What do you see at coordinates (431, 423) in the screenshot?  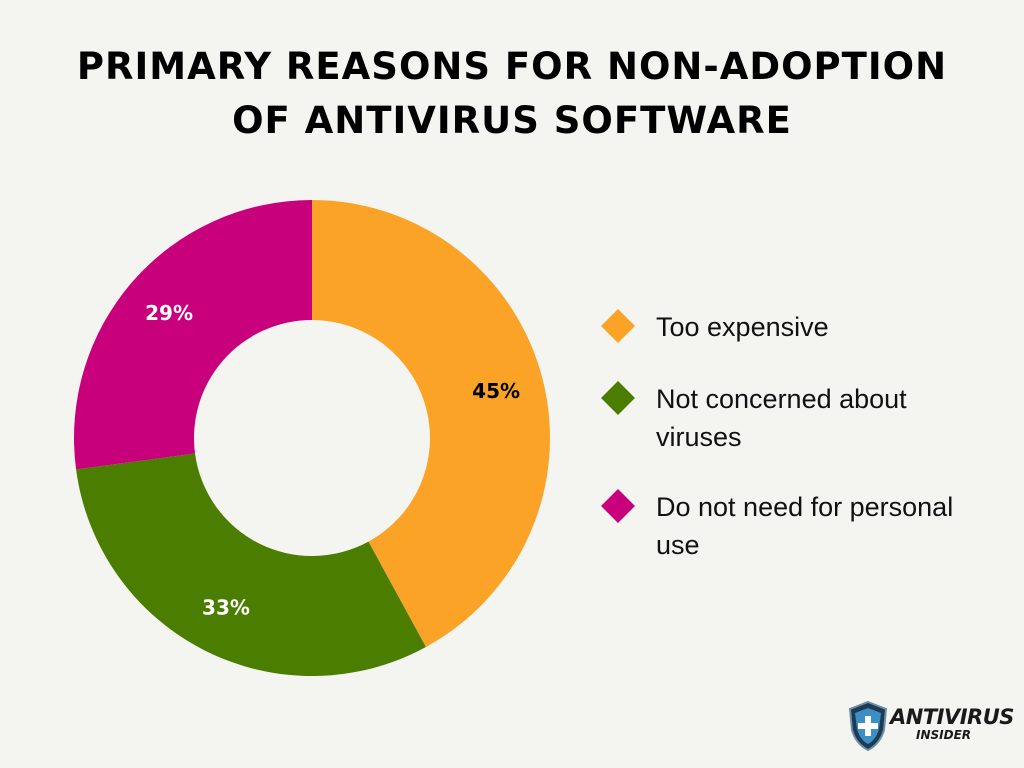 I see `slice-too-expensive` at bounding box center [431, 423].